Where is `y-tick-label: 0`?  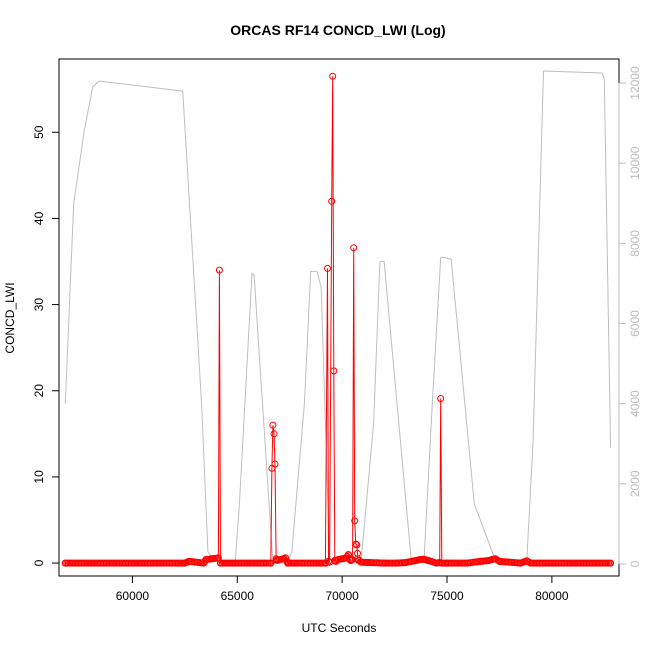
y-tick-label: 0 is located at coordinates (39, 562).